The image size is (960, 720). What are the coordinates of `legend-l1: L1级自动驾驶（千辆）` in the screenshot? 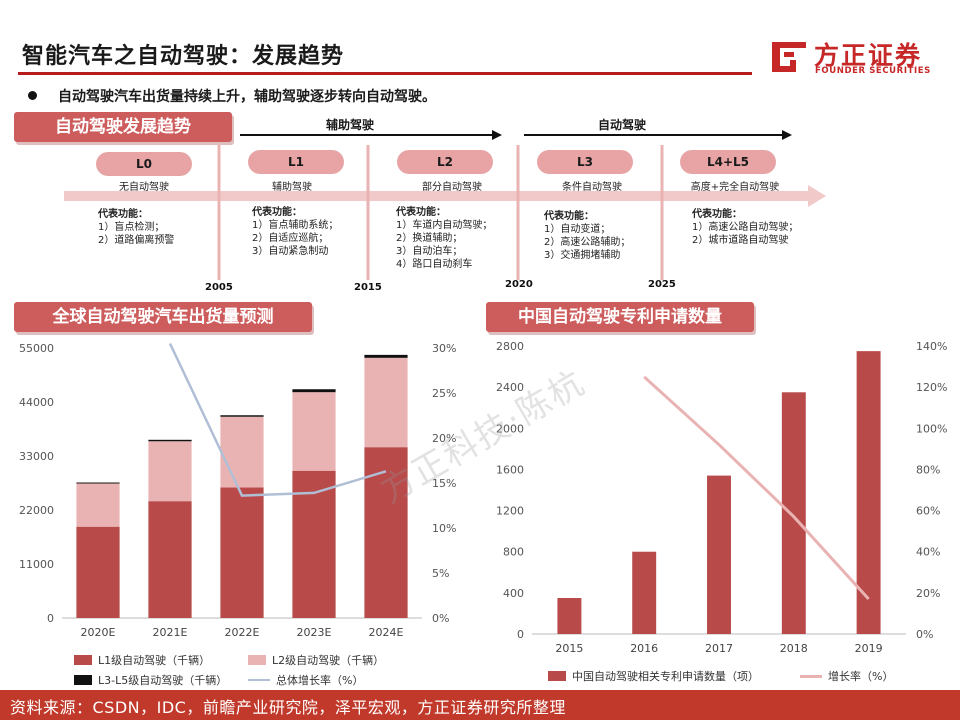 It's located at (142, 660).